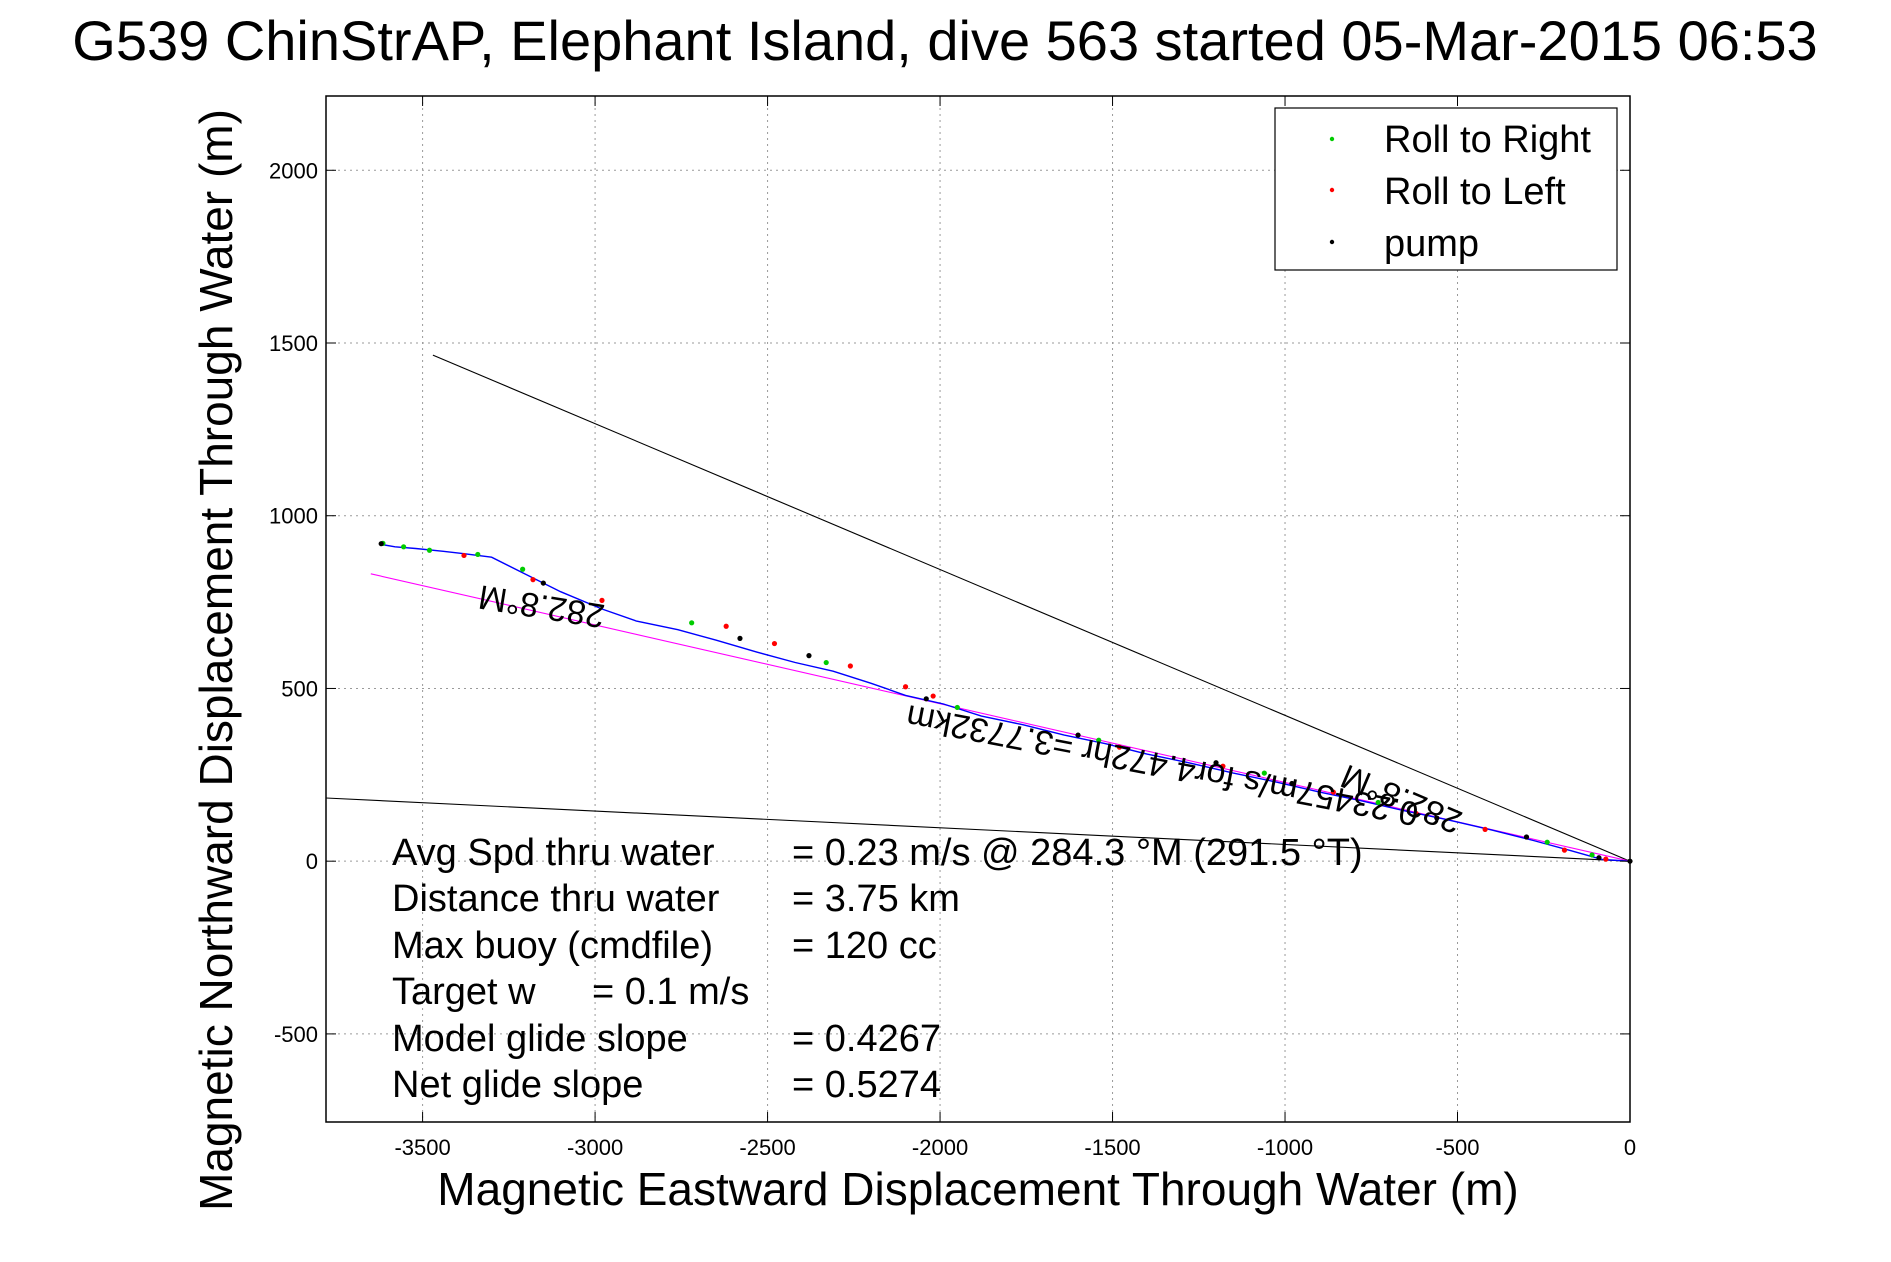 This screenshot has height=1262, width=1891. Describe the element at coordinates (1332, 139) in the screenshot. I see `legend-marker-roll-right` at that location.